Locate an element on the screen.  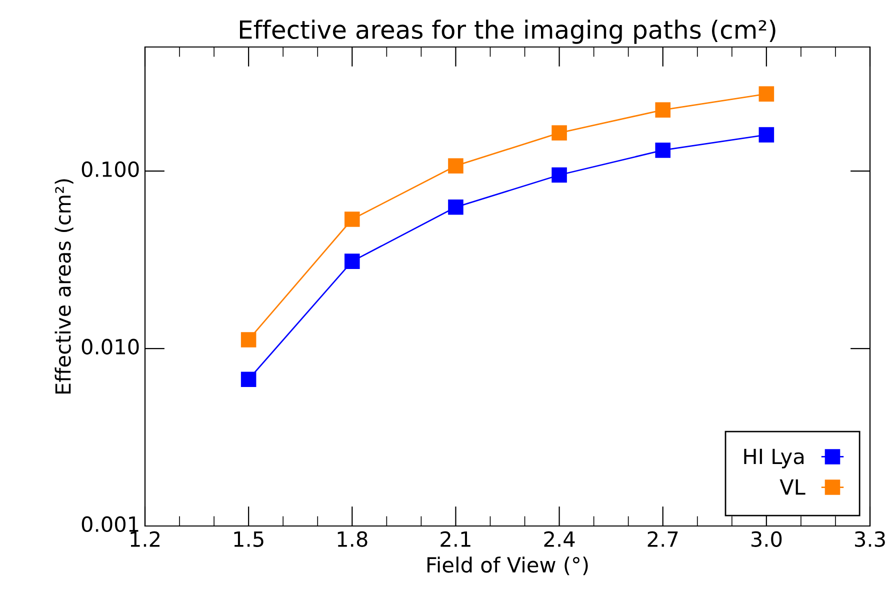
y-tick-label: 0.010 is located at coordinates (110, 346).